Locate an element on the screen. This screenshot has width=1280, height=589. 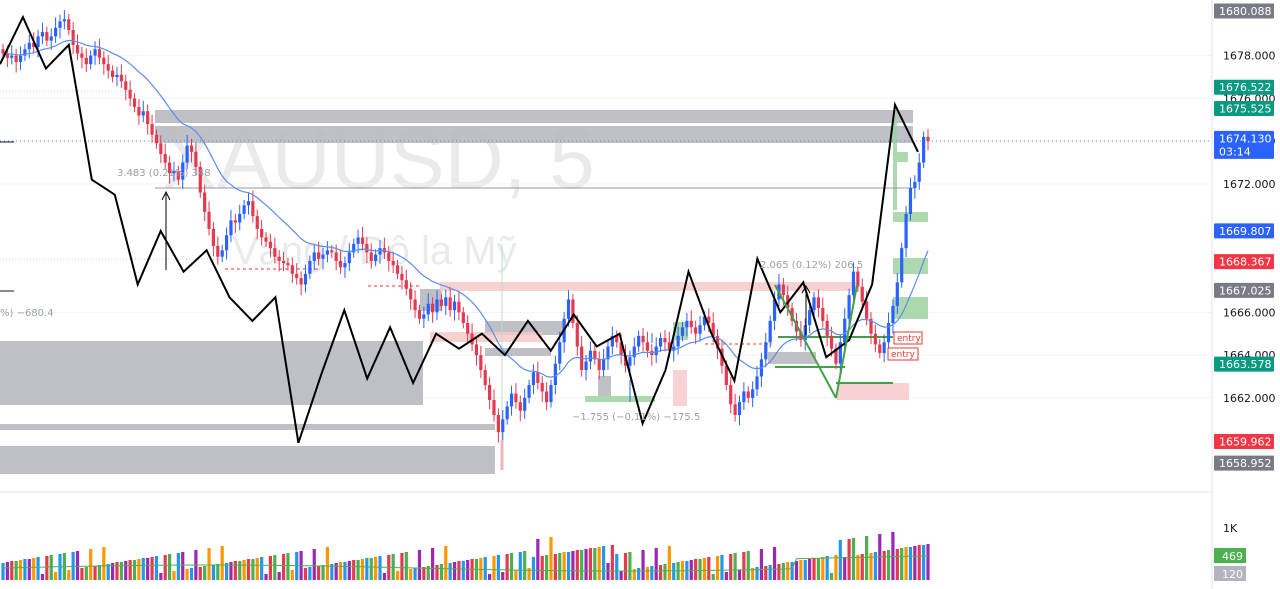
price-tag-text: 1675.525 is located at coordinates (1245, 109).